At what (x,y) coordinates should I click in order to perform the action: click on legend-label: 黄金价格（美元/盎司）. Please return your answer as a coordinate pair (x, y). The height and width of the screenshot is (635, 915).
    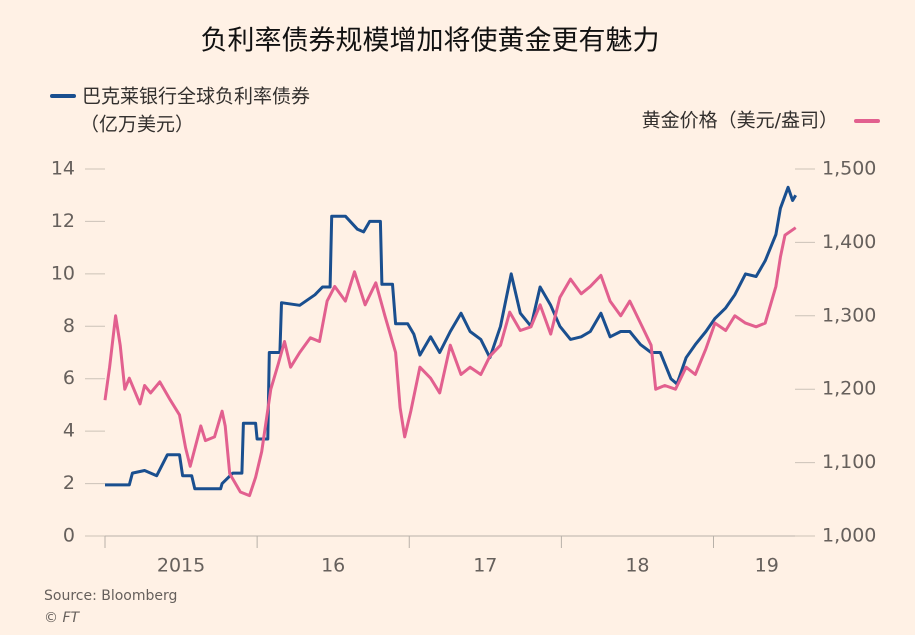
    Looking at the image, I should click on (740, 121).